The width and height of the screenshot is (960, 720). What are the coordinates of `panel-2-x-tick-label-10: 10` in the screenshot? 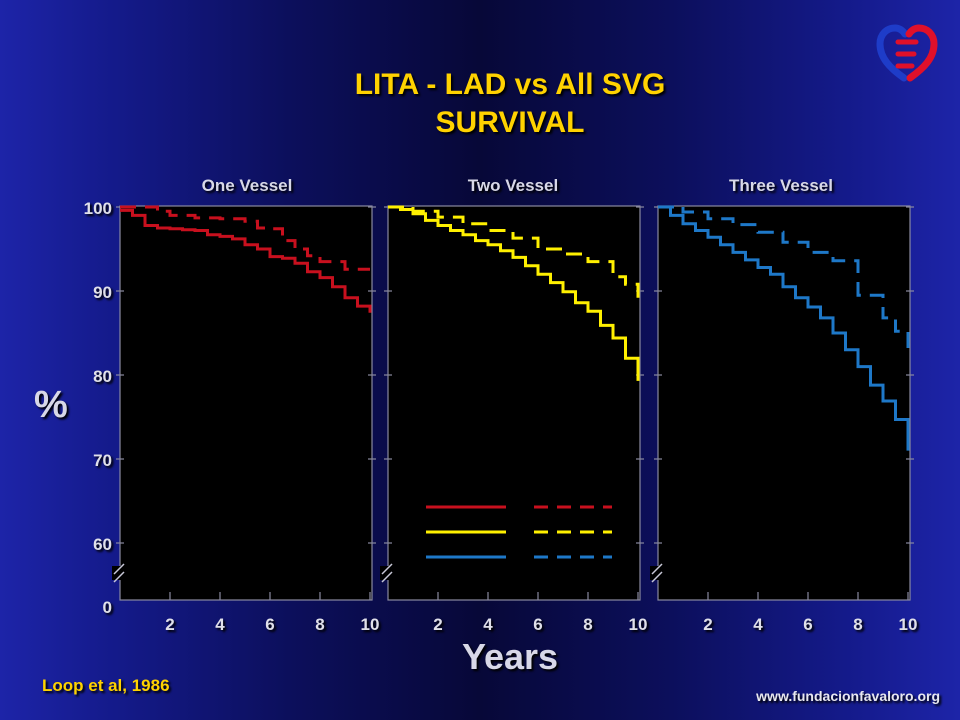 It's located at (638, 624).